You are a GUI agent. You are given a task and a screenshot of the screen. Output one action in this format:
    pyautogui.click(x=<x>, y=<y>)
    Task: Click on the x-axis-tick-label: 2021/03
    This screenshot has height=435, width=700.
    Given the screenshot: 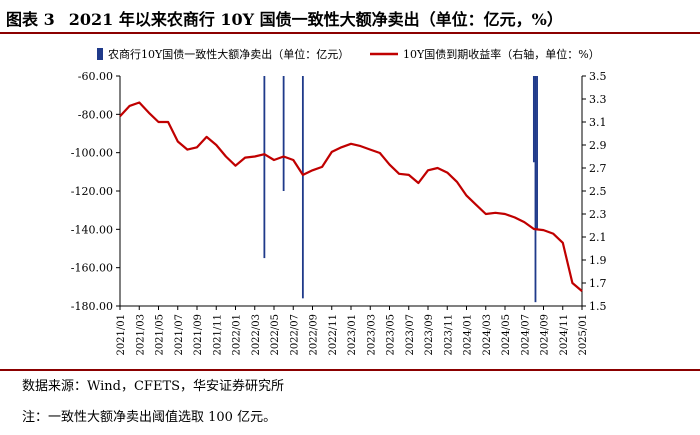 What is the action you would take?
    pyautogui.click(x=140, y=335)
    